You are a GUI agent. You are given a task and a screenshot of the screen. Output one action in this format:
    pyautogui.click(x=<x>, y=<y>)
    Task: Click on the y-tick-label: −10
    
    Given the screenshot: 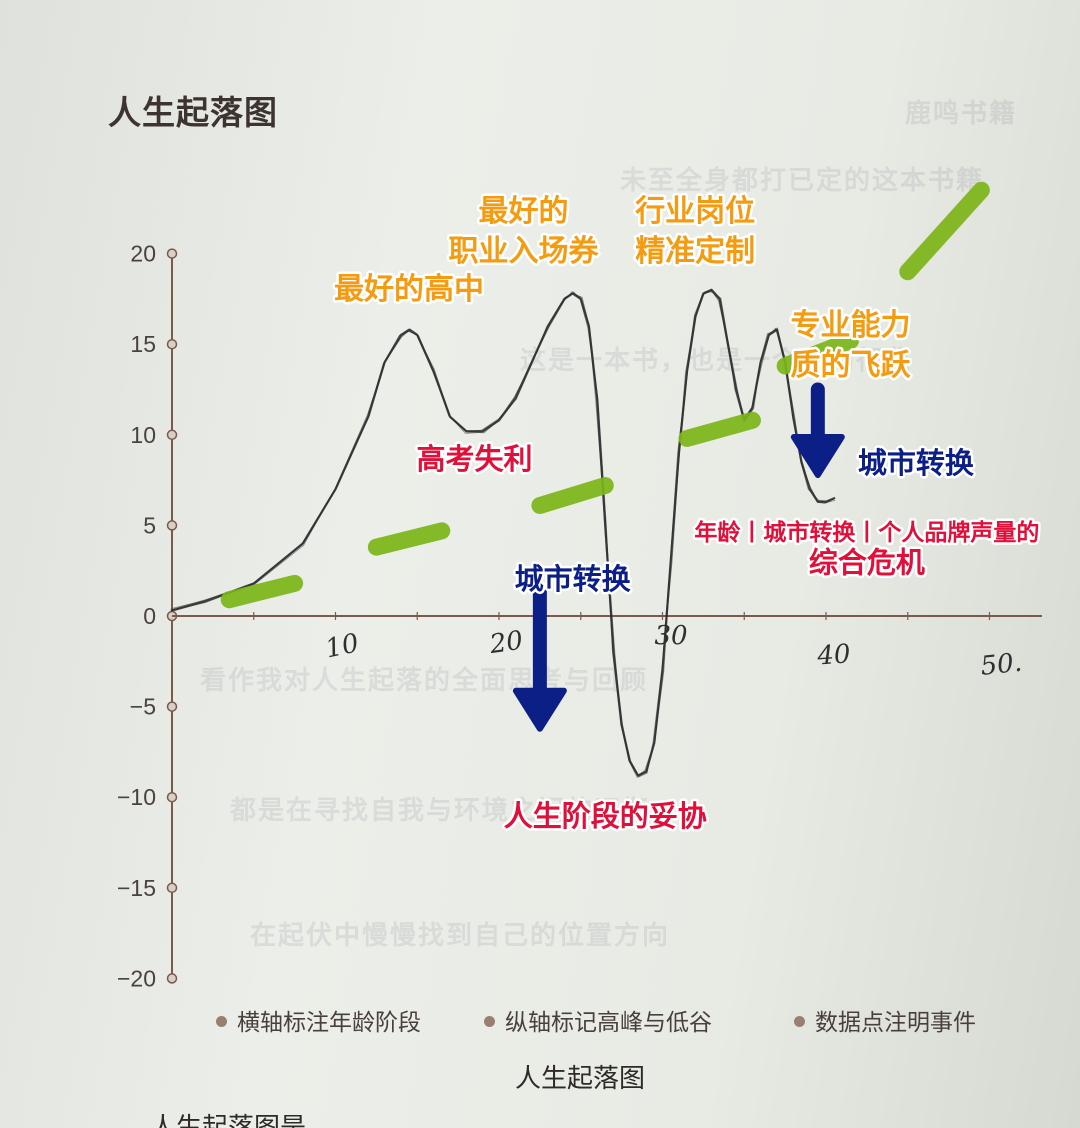 What is the action you would take?
    pyautogui.click(x=136, y=797)
    